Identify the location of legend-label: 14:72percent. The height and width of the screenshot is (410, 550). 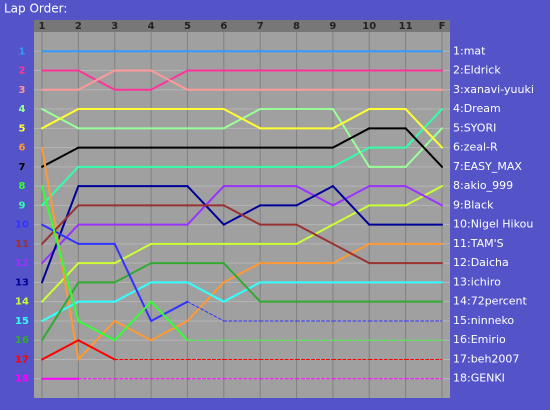
(490, 301).